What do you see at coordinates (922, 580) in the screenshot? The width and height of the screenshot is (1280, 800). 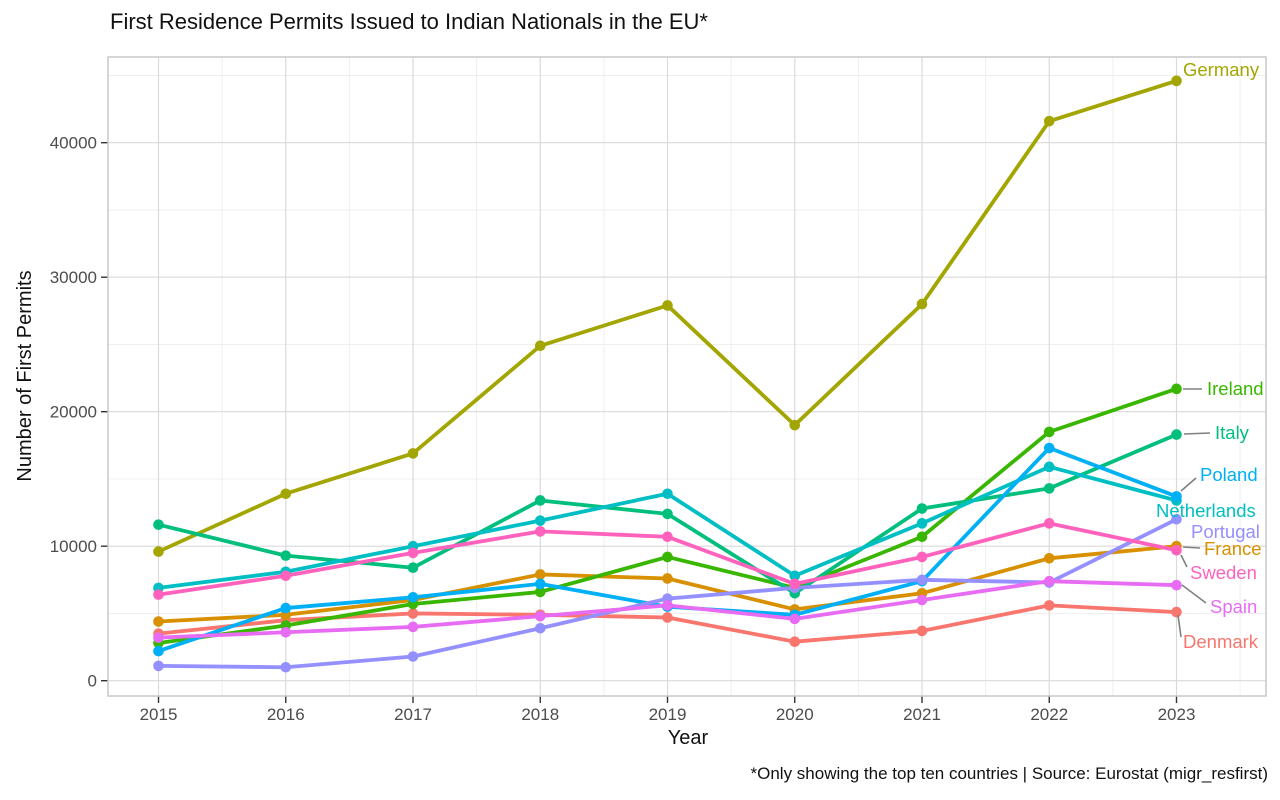 I see `data-point-portugal-2021` at bounding box center [922, 580].